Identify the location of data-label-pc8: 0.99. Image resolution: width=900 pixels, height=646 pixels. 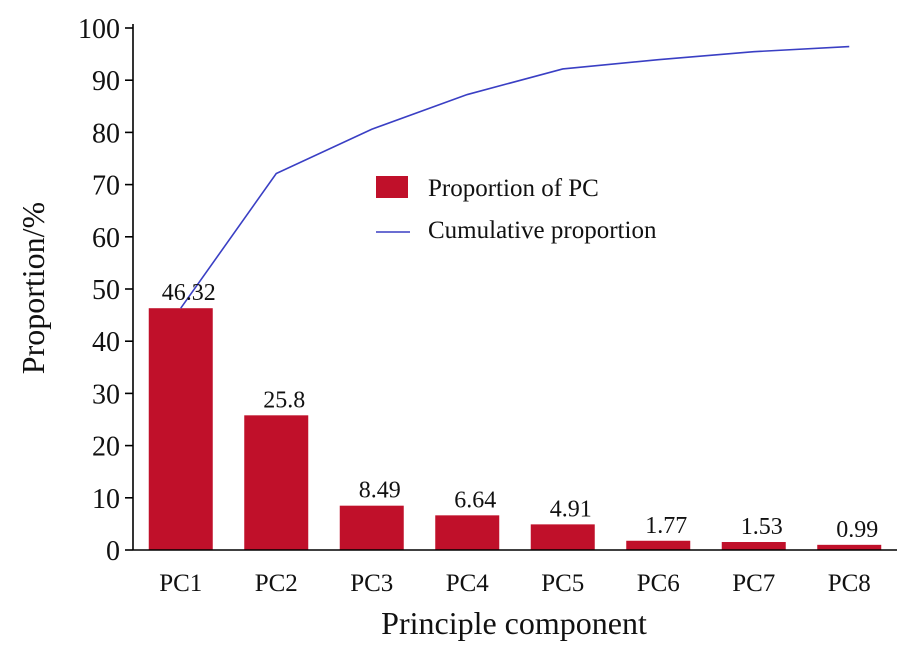
(857, 530).